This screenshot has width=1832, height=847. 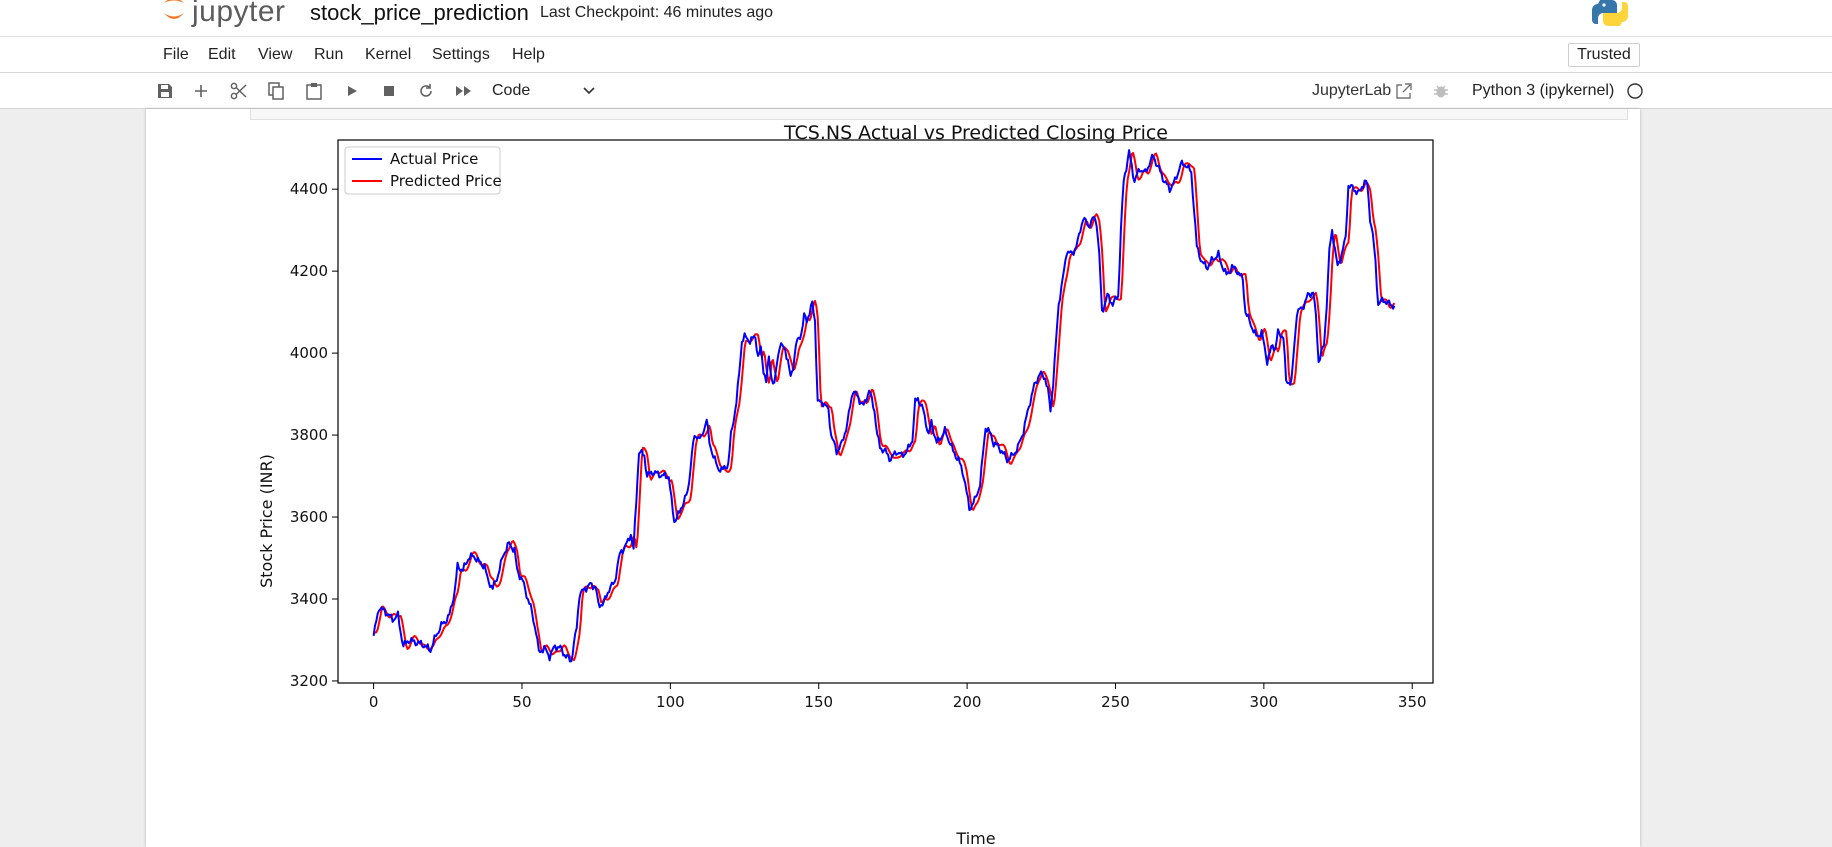 I want to click on save-button, so click(x=165, y=91).